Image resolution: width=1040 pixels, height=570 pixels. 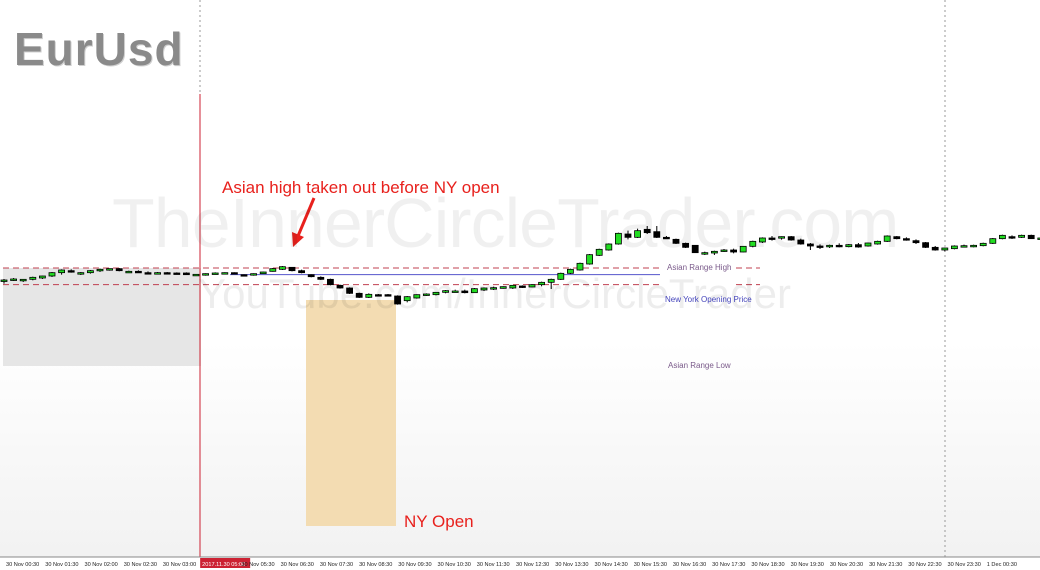 What do you see at coordinates (689, 565) in the screenshot?
I see `x-tick-label: 30 Nov 16:30` at bounding box center [689, 565].